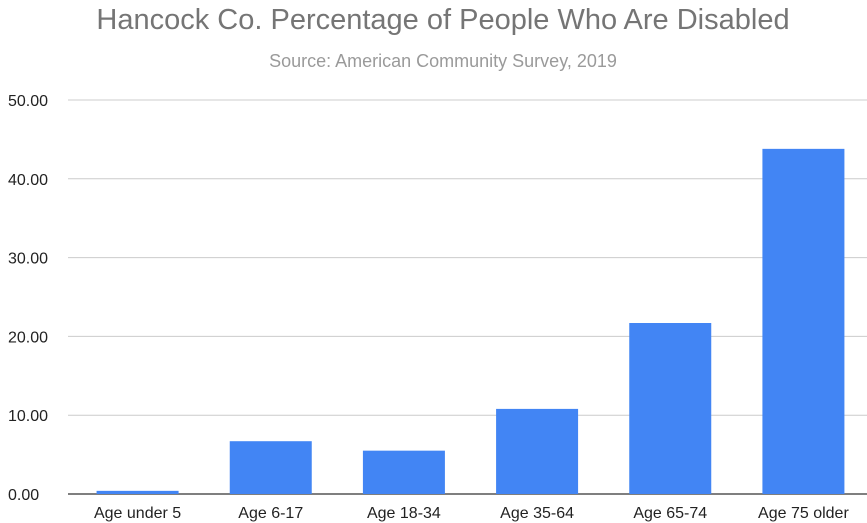 Image resolution: width=867 pixels, height=523 pixels. I want to click on x-tick-label: Age 65-74, so click(670, 513).